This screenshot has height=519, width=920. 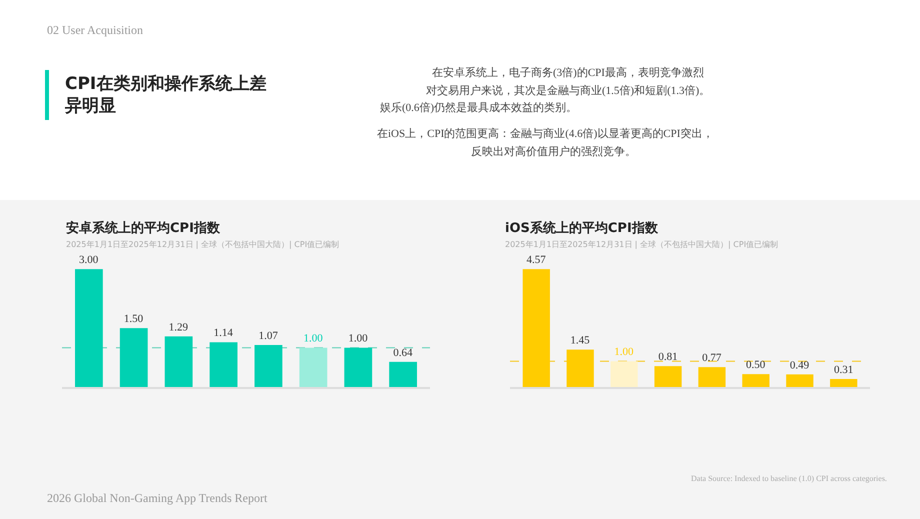 I want to click on source-note: Data Source: Indexed to baseline (1.0) CPI across categories., so click(x=789, y=478).